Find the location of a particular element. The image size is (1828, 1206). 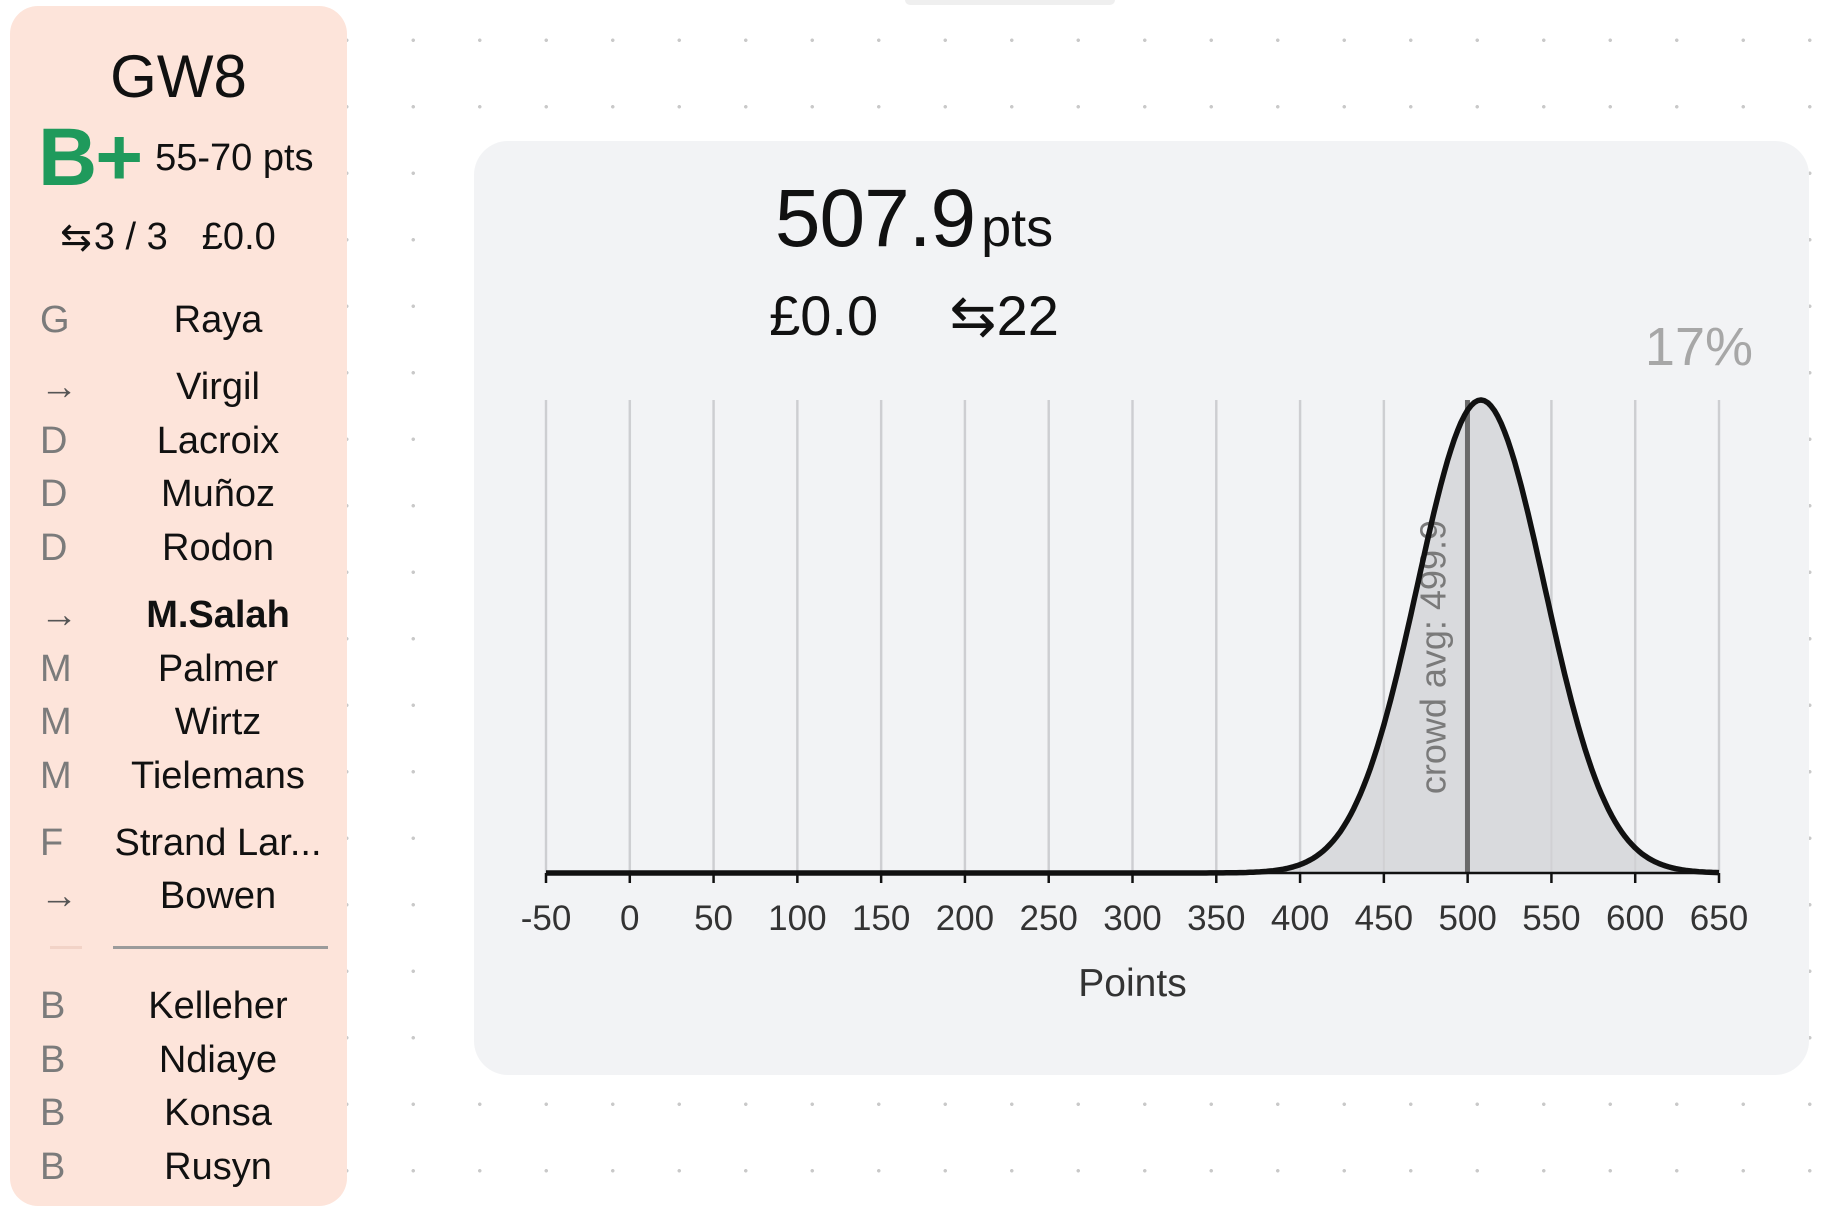

crowd-average-label: crowd avg: 499.9 is located at coordinates (1432, 657).